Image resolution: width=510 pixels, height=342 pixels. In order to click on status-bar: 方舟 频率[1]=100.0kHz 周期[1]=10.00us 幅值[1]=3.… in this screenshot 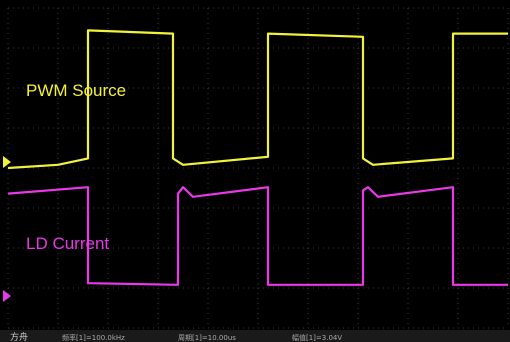, I will do `click(255, 336)`.